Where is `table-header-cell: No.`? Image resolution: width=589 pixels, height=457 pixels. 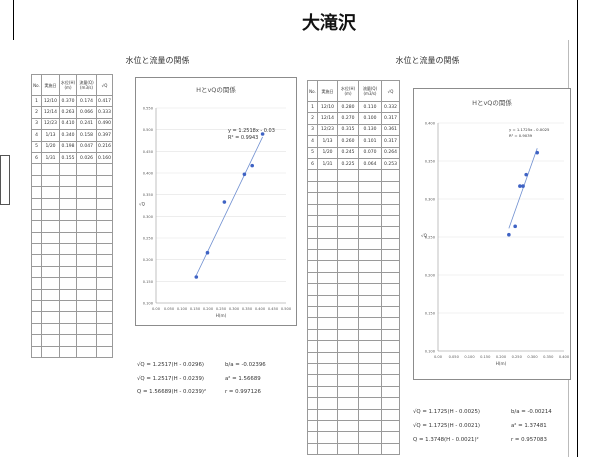
table-header-cell: No. is located at coordinates (312, 91).